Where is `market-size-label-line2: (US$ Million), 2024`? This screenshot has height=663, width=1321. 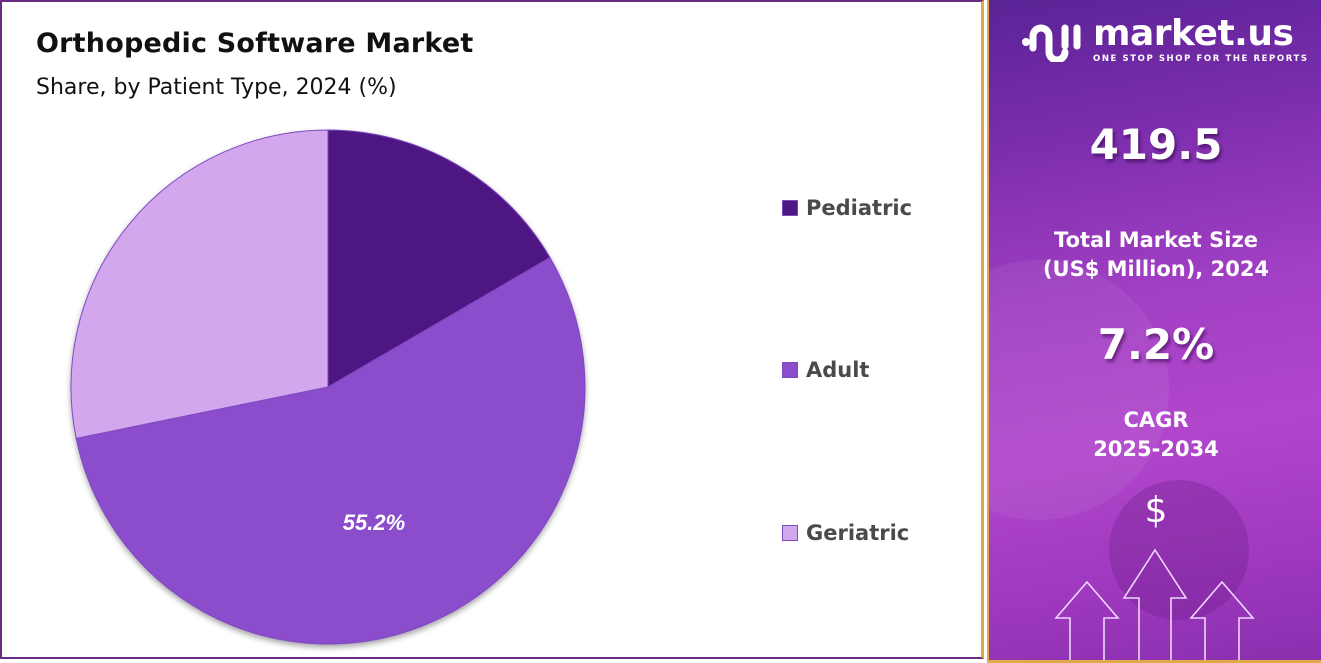
market-size-label-line2: (US$ Million), 2024 is located at coordinates (1156, 269).